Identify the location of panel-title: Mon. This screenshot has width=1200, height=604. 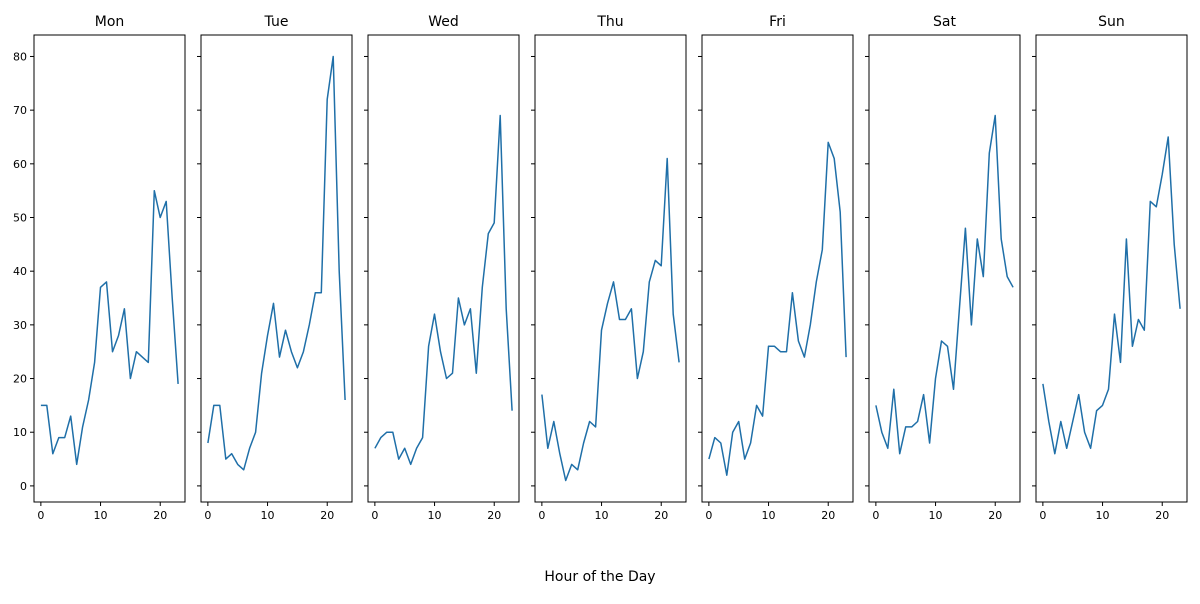
(110, 22).